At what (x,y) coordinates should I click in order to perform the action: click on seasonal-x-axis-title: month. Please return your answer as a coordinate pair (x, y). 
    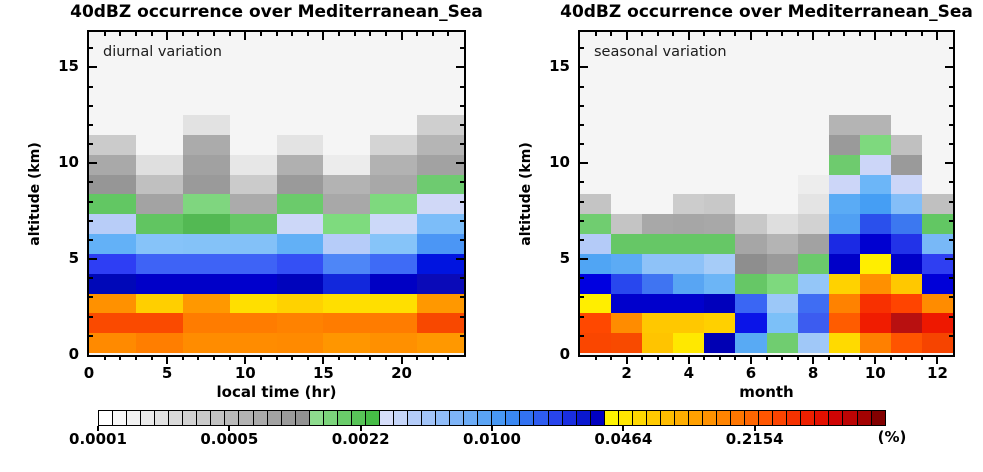
    Looking at the image, I should click on (766, 392).